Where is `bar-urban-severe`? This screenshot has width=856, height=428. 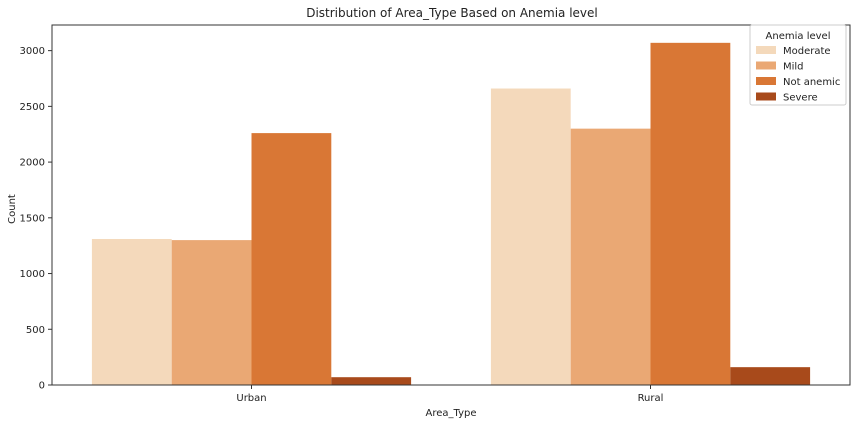
bar-urban-severe is located at coordinates (371, 381).